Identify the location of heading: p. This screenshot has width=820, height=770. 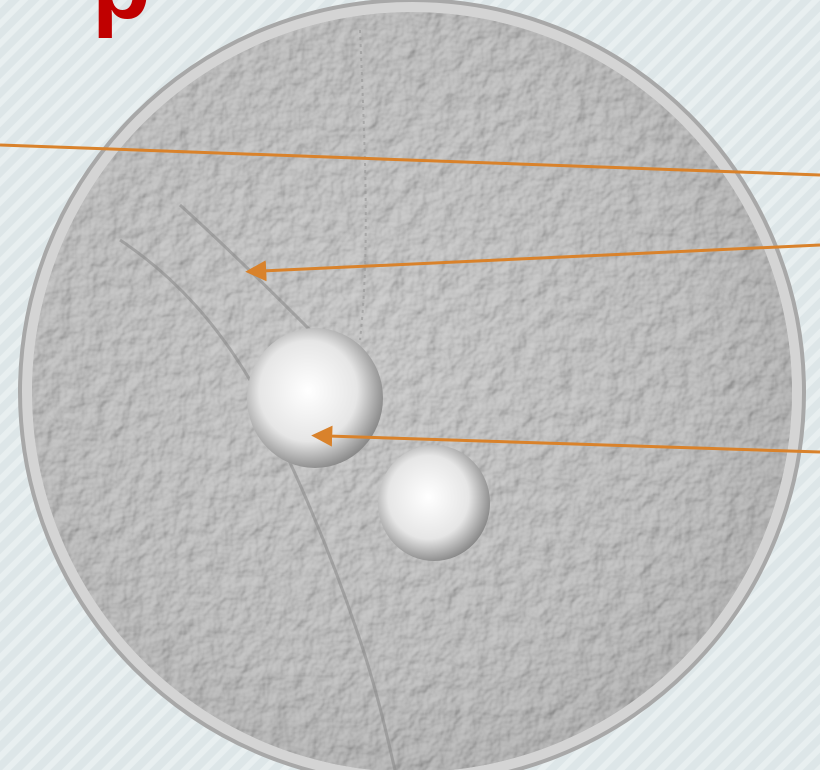
(121, 19).